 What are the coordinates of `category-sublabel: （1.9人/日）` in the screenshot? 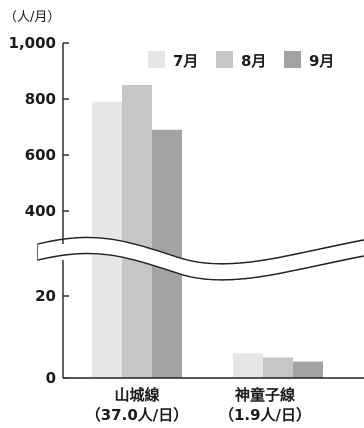 It's located at (265, 415).